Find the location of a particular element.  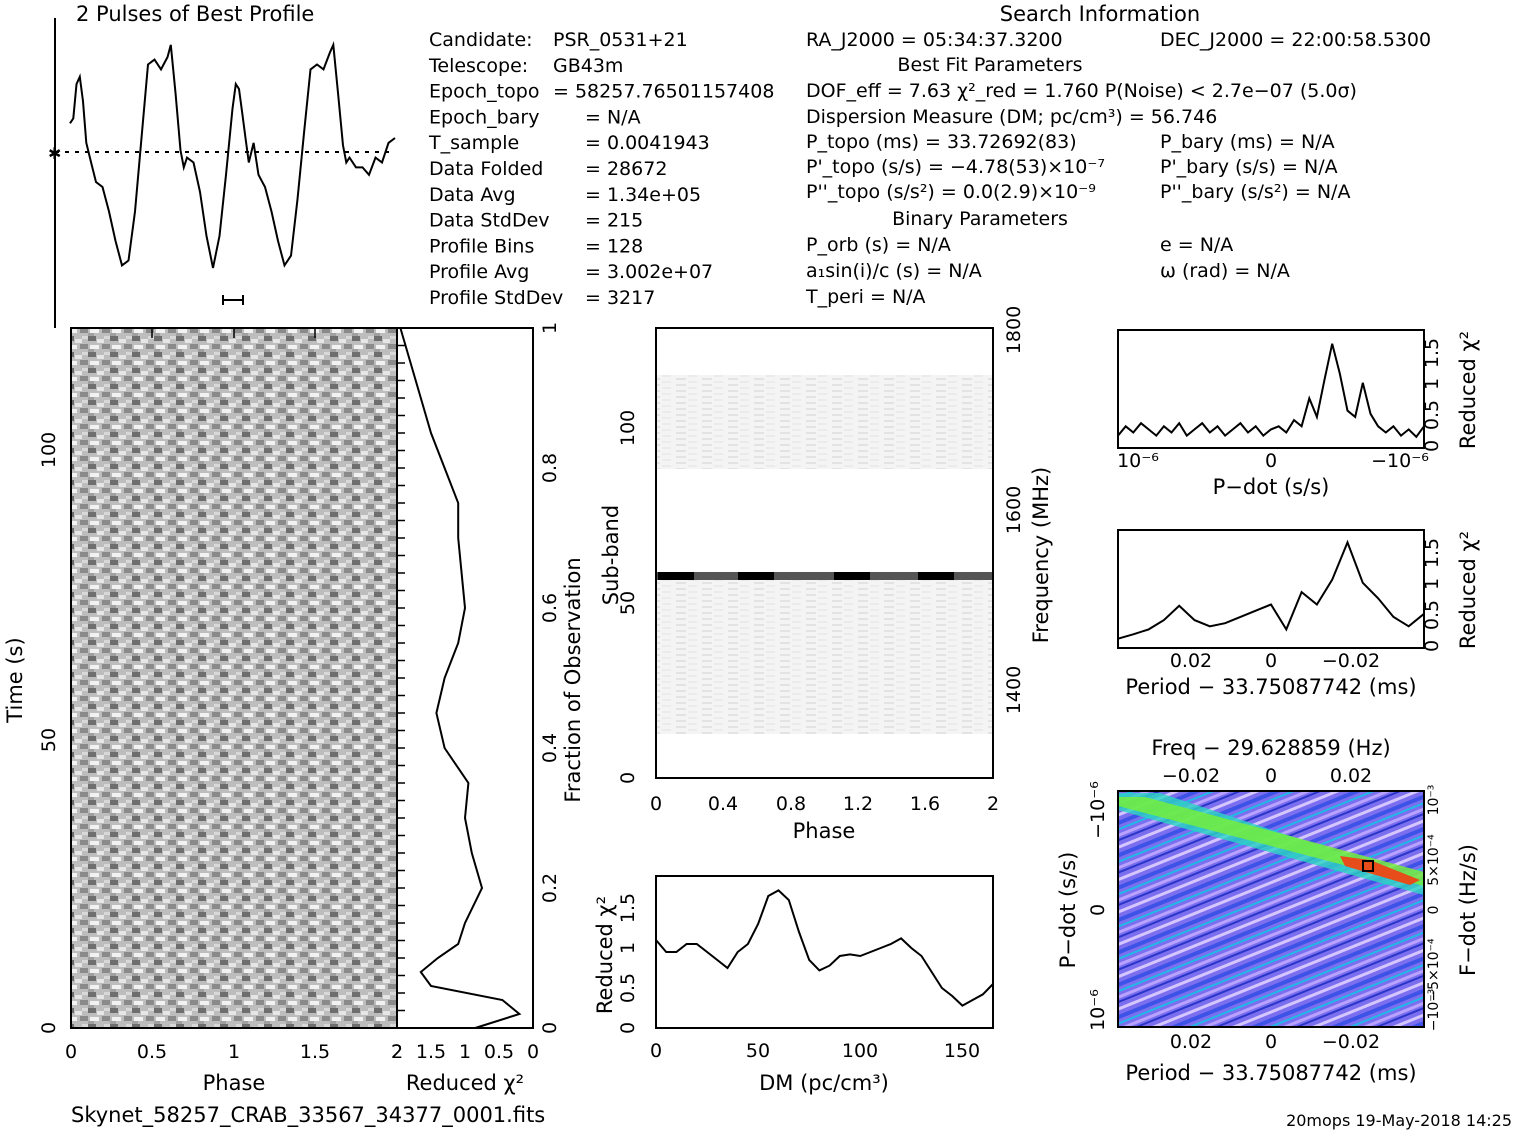

info-label: Telescope: is located at coordinates (478, 66).